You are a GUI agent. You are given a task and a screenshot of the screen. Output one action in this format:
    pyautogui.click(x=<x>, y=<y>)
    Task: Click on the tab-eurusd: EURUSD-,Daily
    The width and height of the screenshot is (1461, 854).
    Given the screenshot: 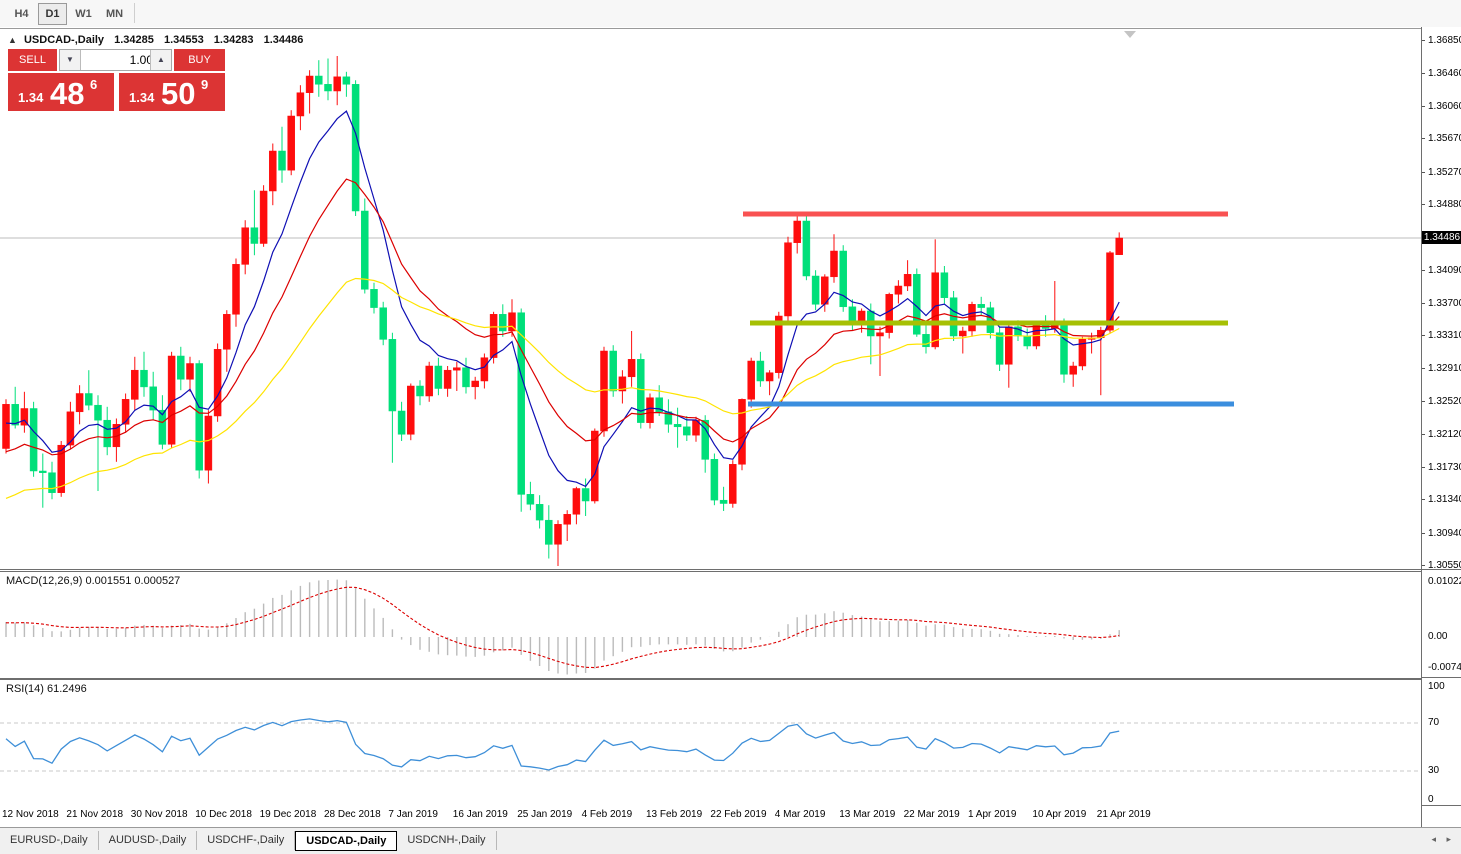 What is the action you would take?
    pyautogui.click(x=49, y=840)
    